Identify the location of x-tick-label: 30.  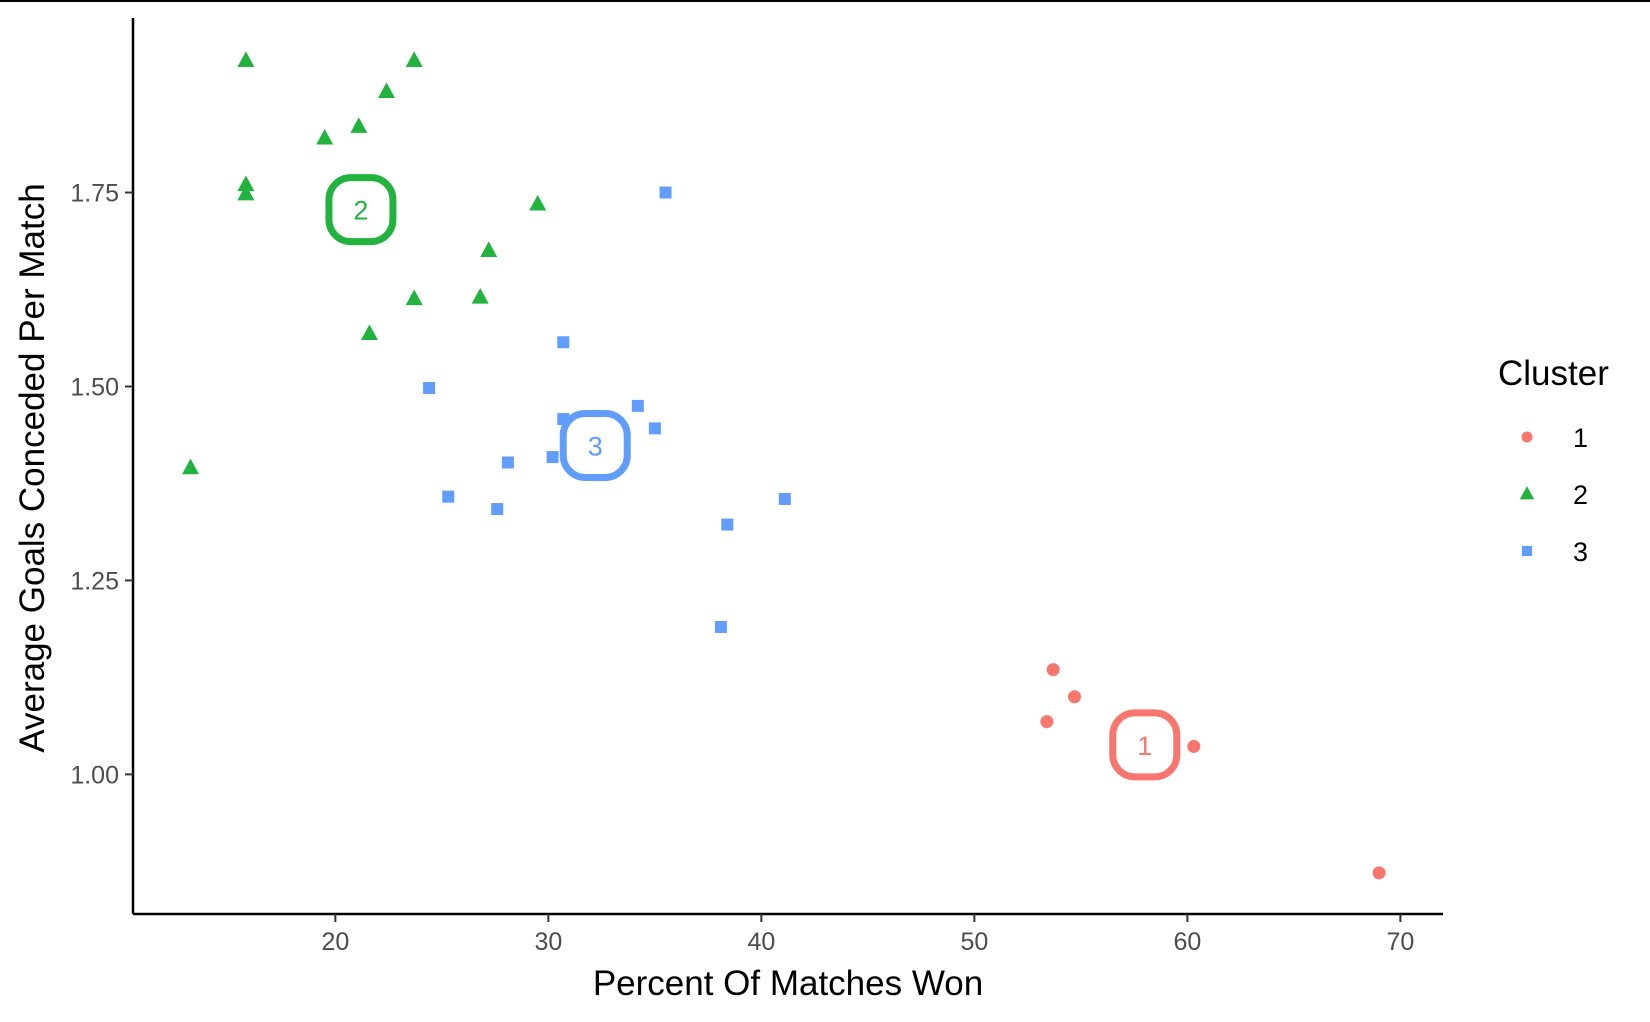
(548, 942).